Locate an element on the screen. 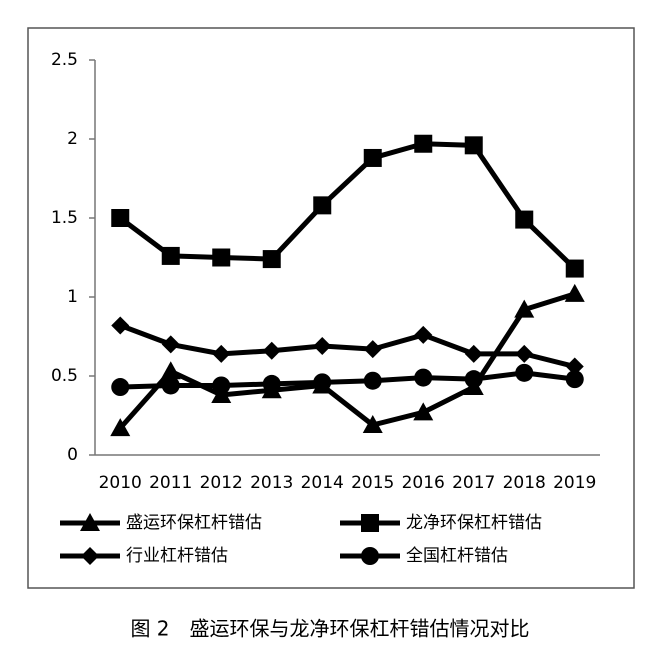  y-tick-label: 0 is located at coordinates (72, 455).